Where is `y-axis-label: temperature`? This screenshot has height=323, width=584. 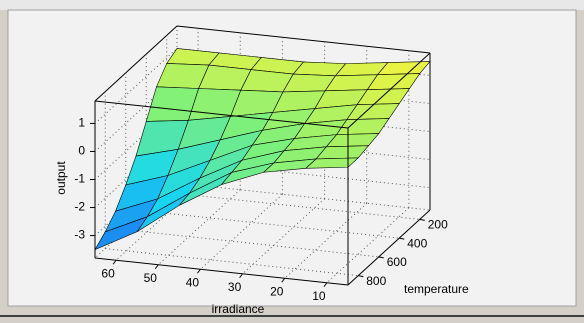 y-axis-label: temperature is located at coordinates (436, 289).